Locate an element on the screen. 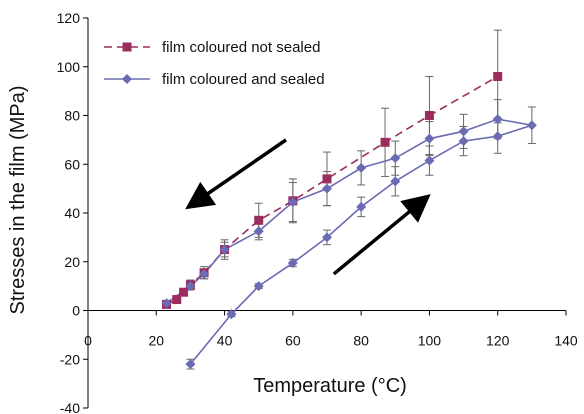  x-tick-label: 0 is located at coordinates (88, 341).